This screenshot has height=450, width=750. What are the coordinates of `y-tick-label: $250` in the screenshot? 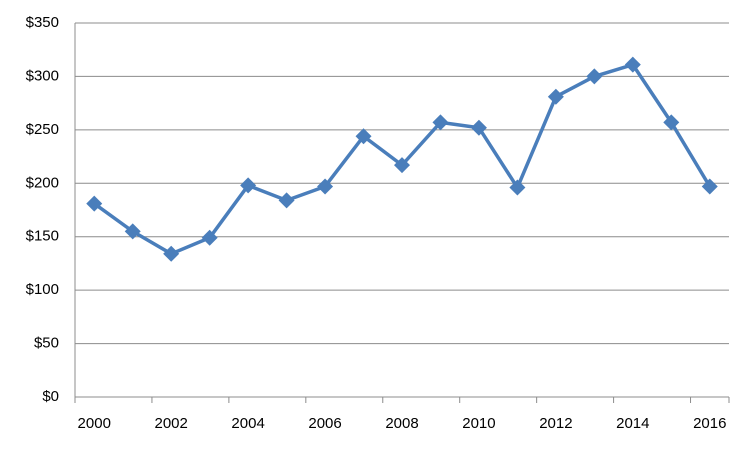 It's located at (42, 129).